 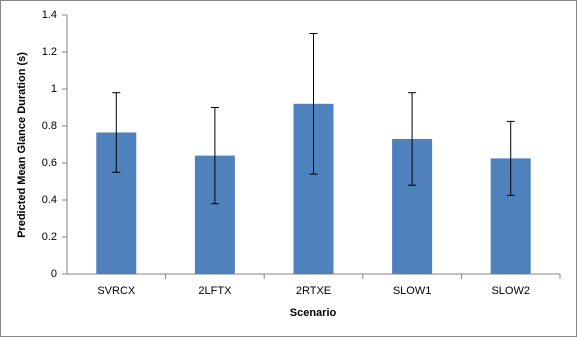 What do you see at coordinates (49, 200) in the screenshot?
I see `y-tick-label: 0.4` at bounding box center [49, 200].